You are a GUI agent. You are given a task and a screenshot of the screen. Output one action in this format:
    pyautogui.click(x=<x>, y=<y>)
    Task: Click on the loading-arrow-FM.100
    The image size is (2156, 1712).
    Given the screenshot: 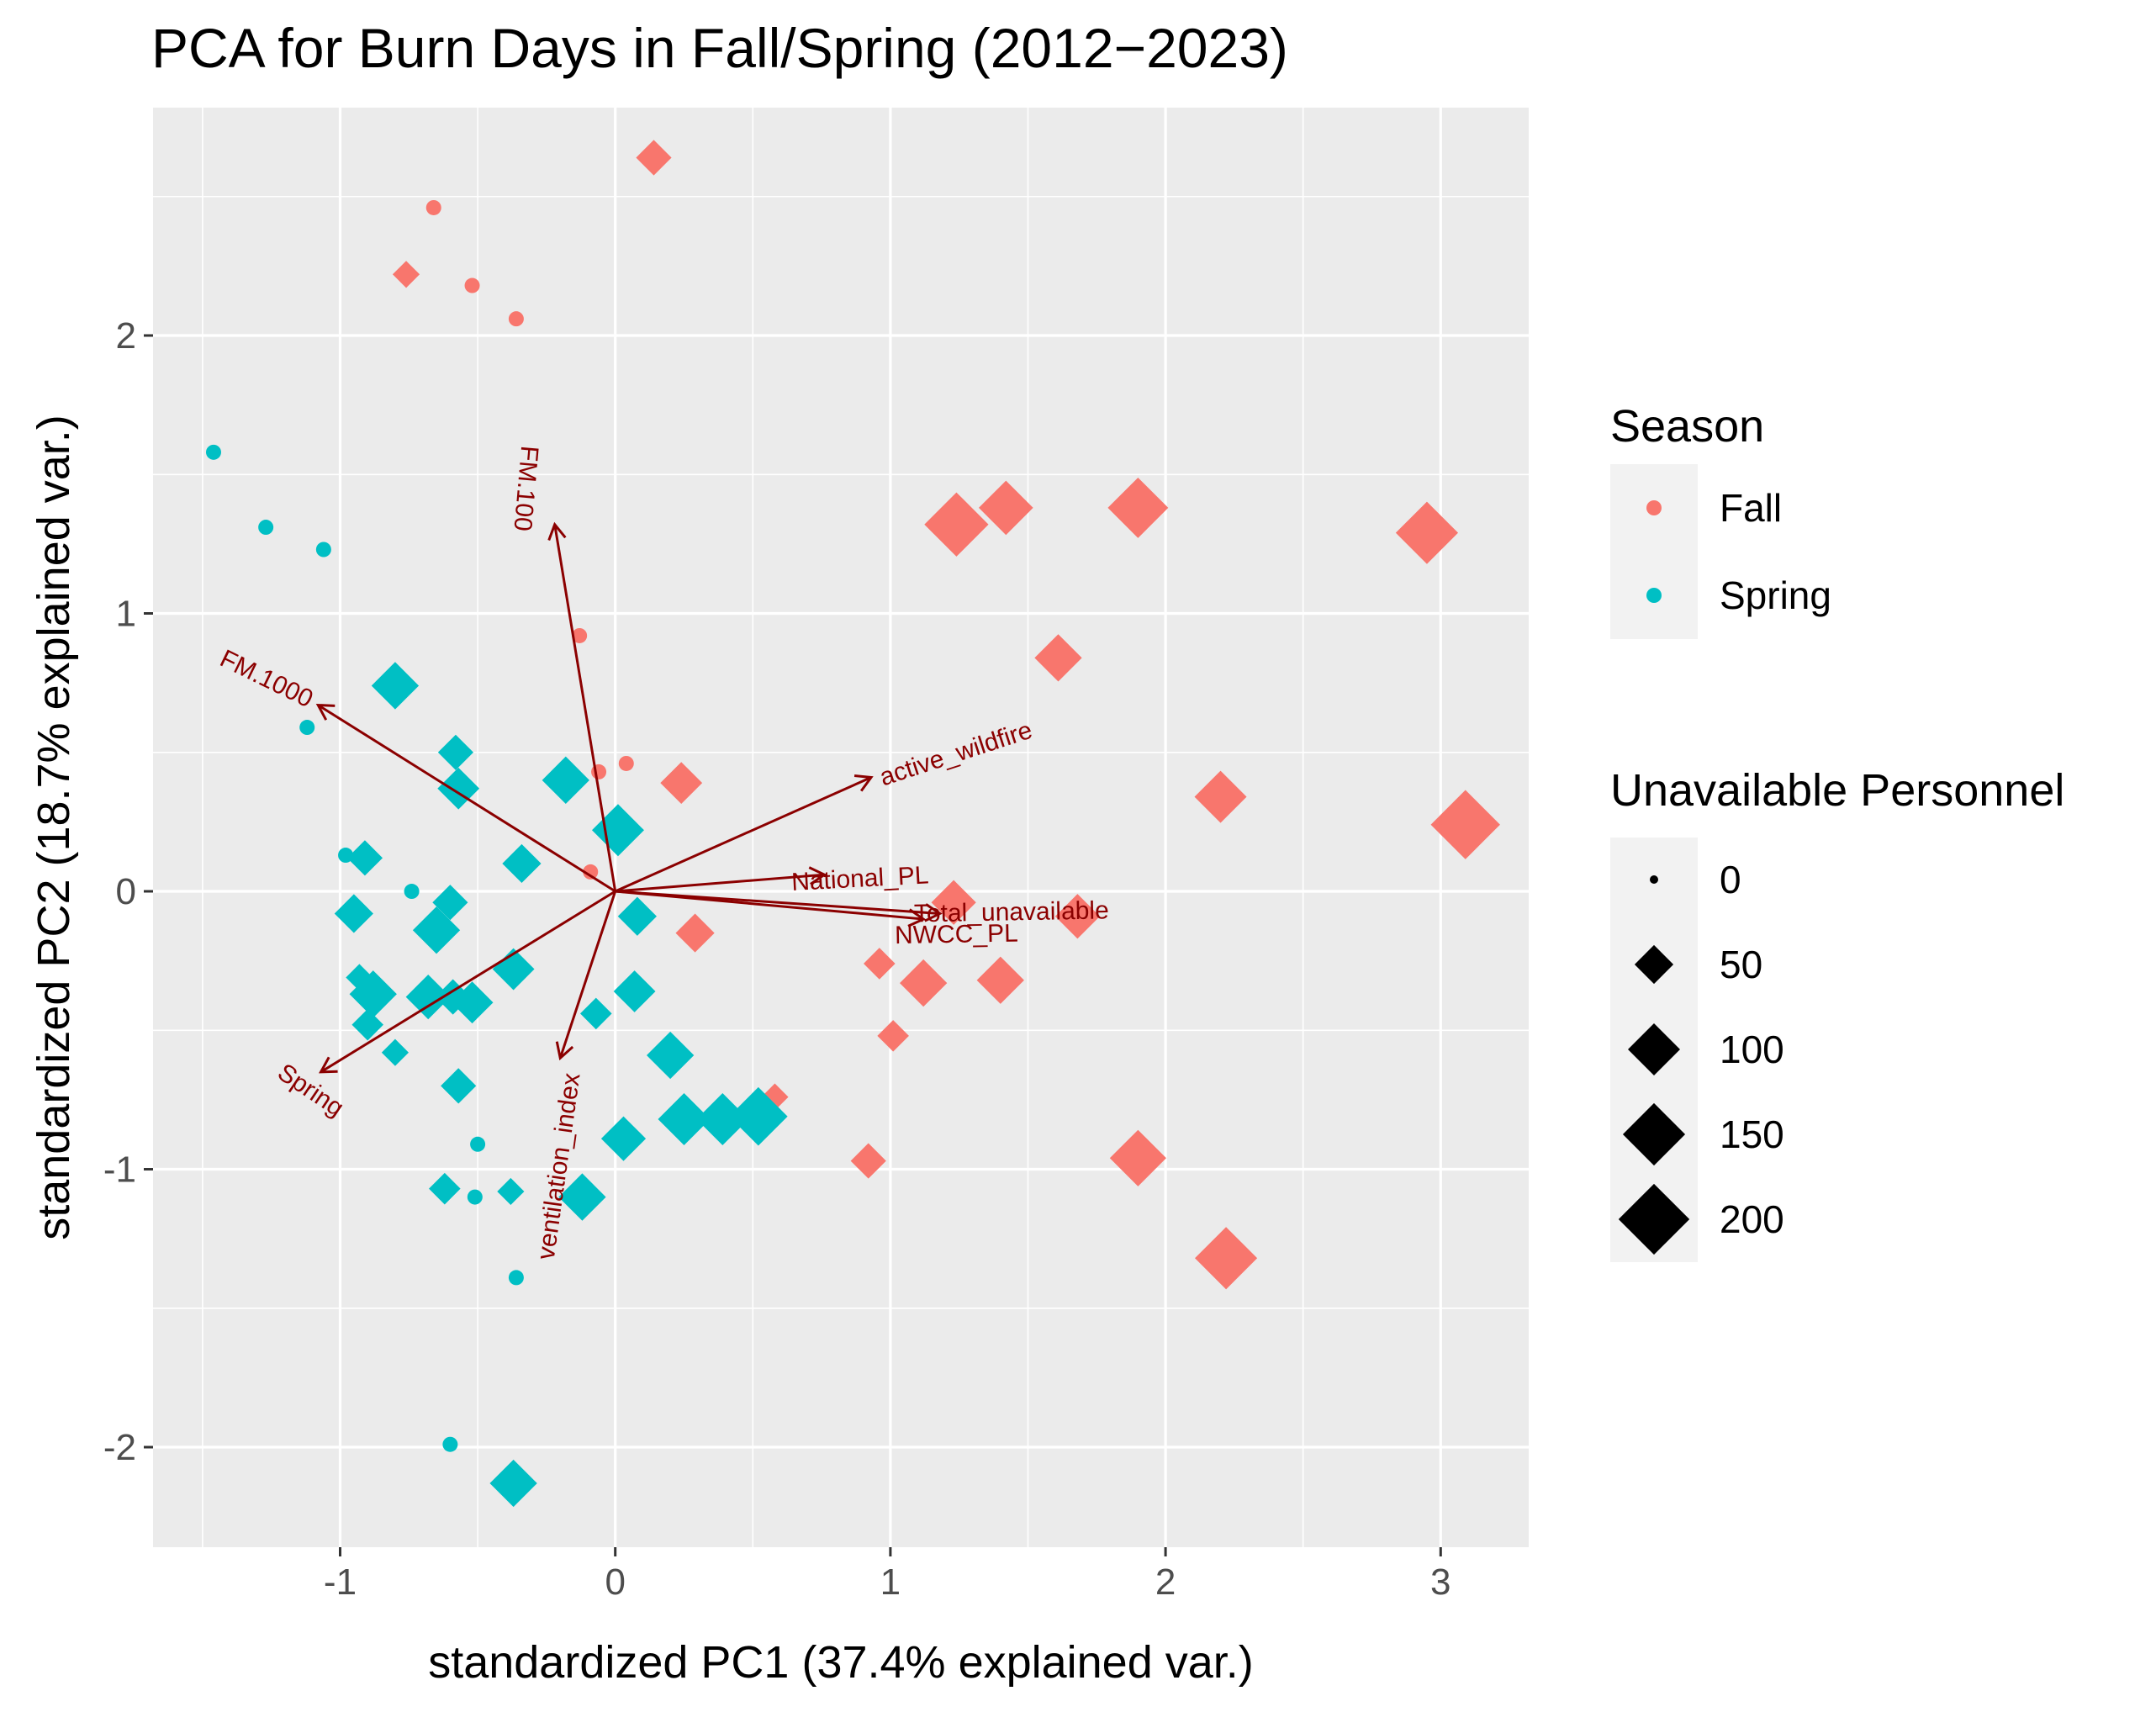 What is the action you would take?
    pyautogui.click(x=585, y=708)
    